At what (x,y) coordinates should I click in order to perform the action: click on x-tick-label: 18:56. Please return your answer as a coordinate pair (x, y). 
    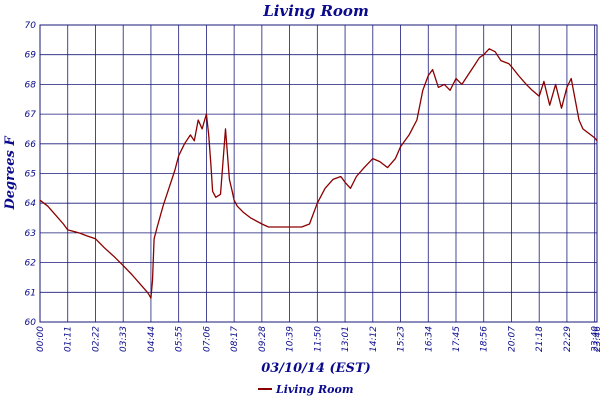
    Looking at the image, I should click on (485, 339).